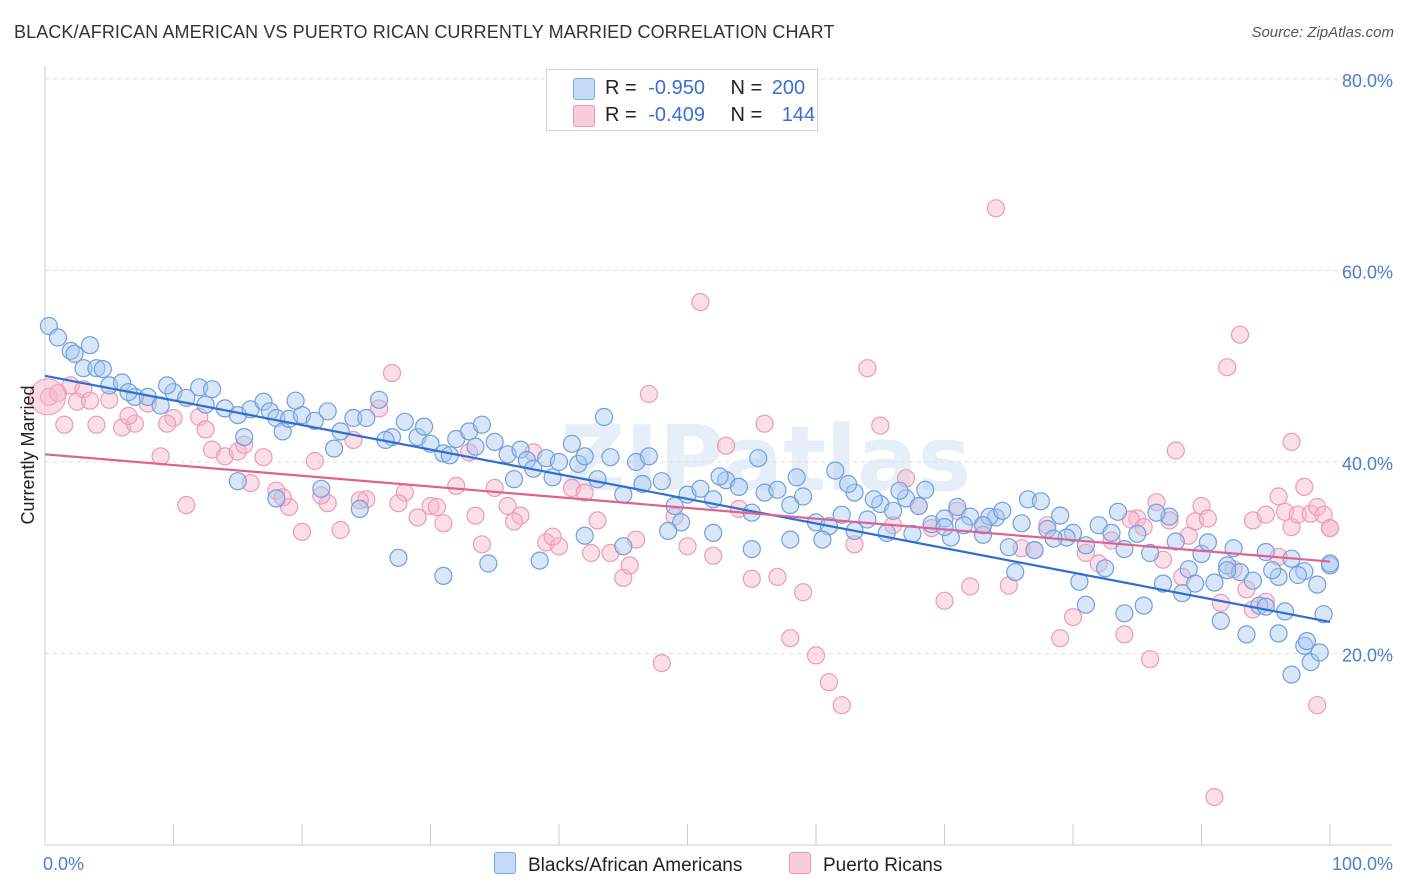 The height and width of the screenshot is (892, 1406). Describe the element at coordinates (800, 863) in the screenshot. I see `bottom-legend-swatch-puerto-ricans` at that location.